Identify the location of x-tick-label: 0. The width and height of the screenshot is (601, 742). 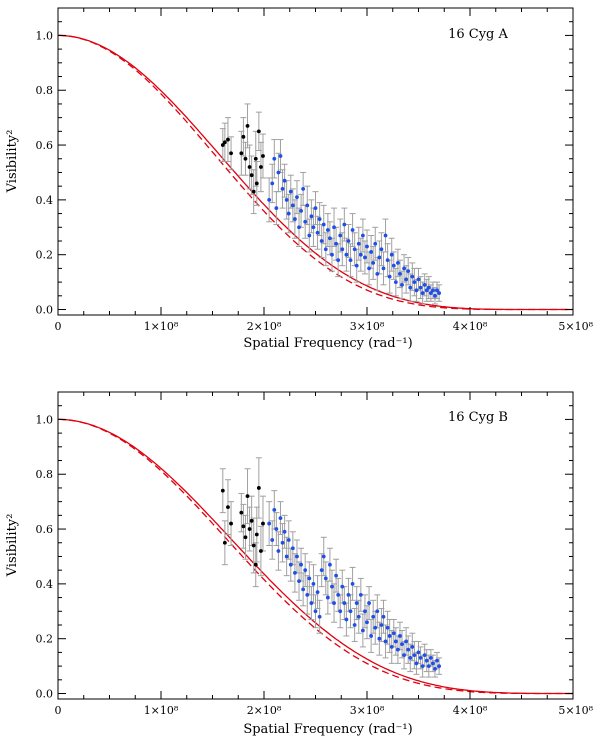
(58, 326).